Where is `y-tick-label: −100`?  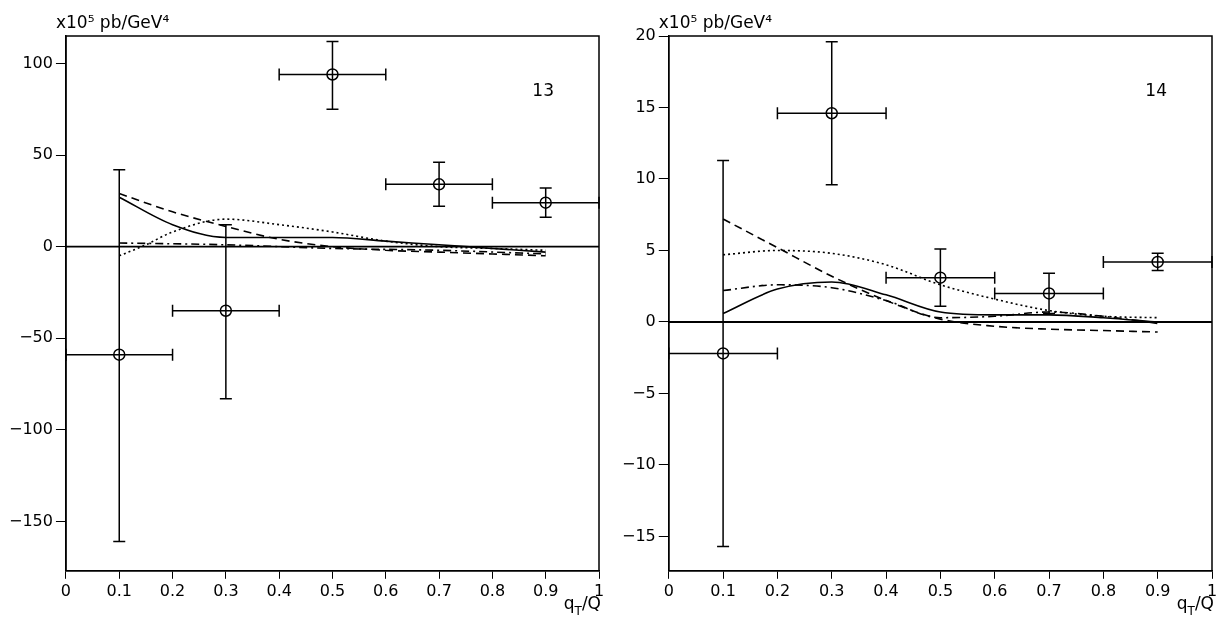
y-tick-label: −100 is located at coordinates (30, 428).